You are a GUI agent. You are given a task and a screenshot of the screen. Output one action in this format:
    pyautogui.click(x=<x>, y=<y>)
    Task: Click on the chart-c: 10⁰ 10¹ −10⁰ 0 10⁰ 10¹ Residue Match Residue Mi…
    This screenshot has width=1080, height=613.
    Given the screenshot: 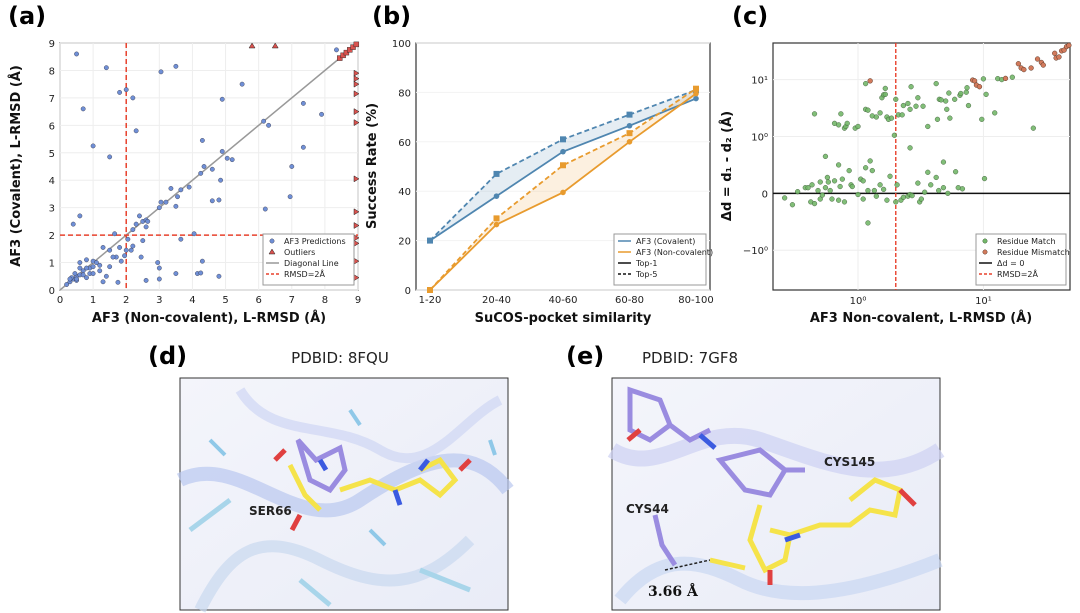 What is the action you would take?
    pyautogui.click(x=907, y=174)
    